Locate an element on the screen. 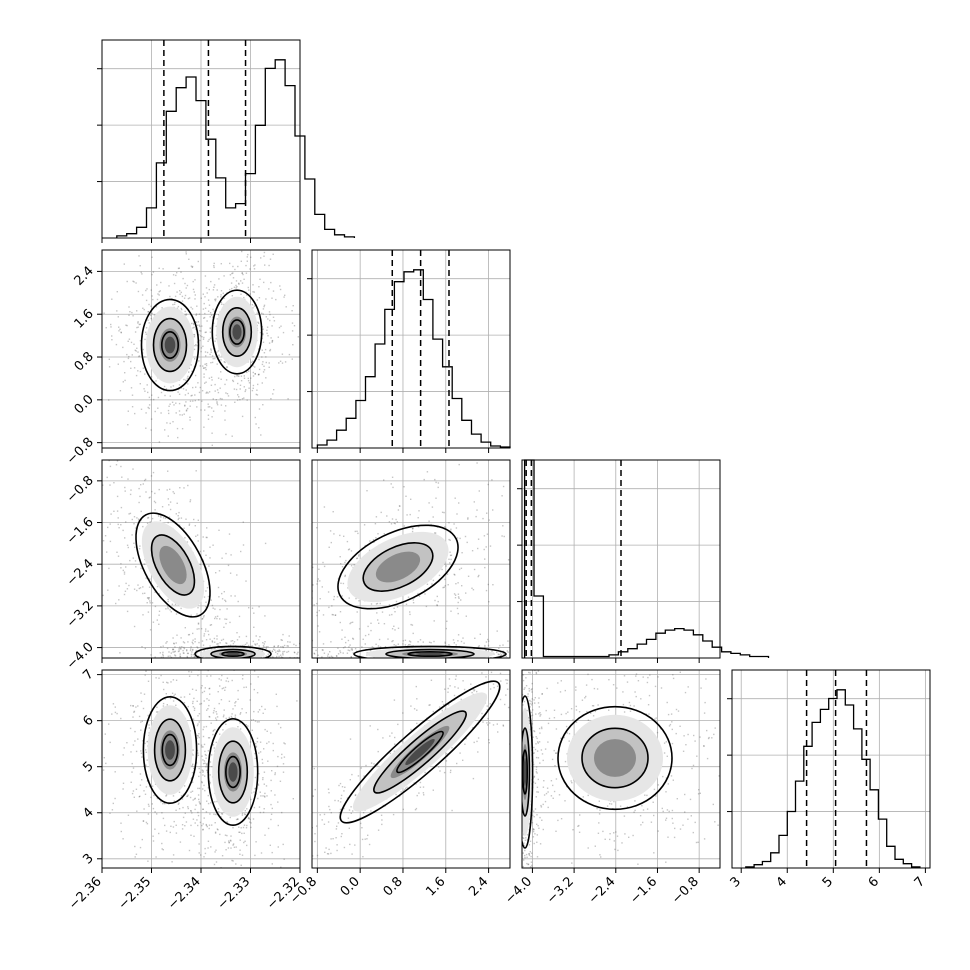  contour-outer is located at coordinates (233, 651).